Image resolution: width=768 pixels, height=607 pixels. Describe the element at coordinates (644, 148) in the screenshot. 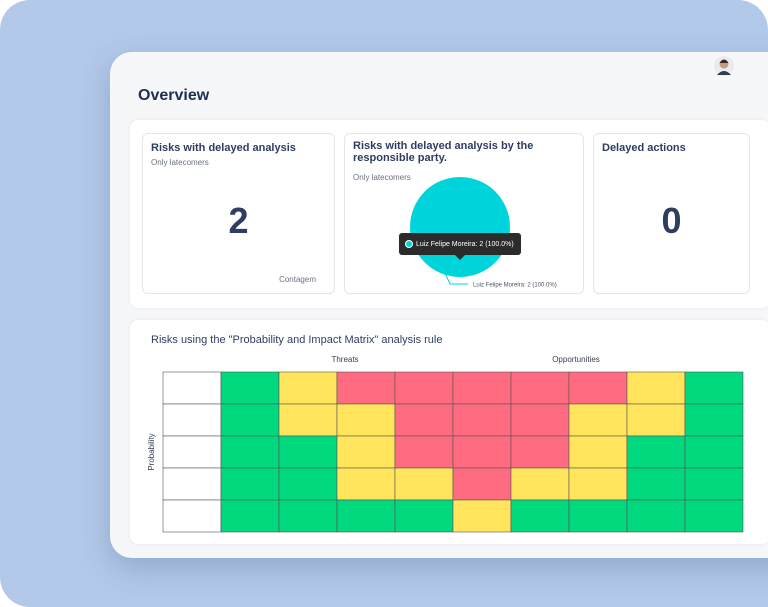

I see `tile-title: Delayed actions` at that location.